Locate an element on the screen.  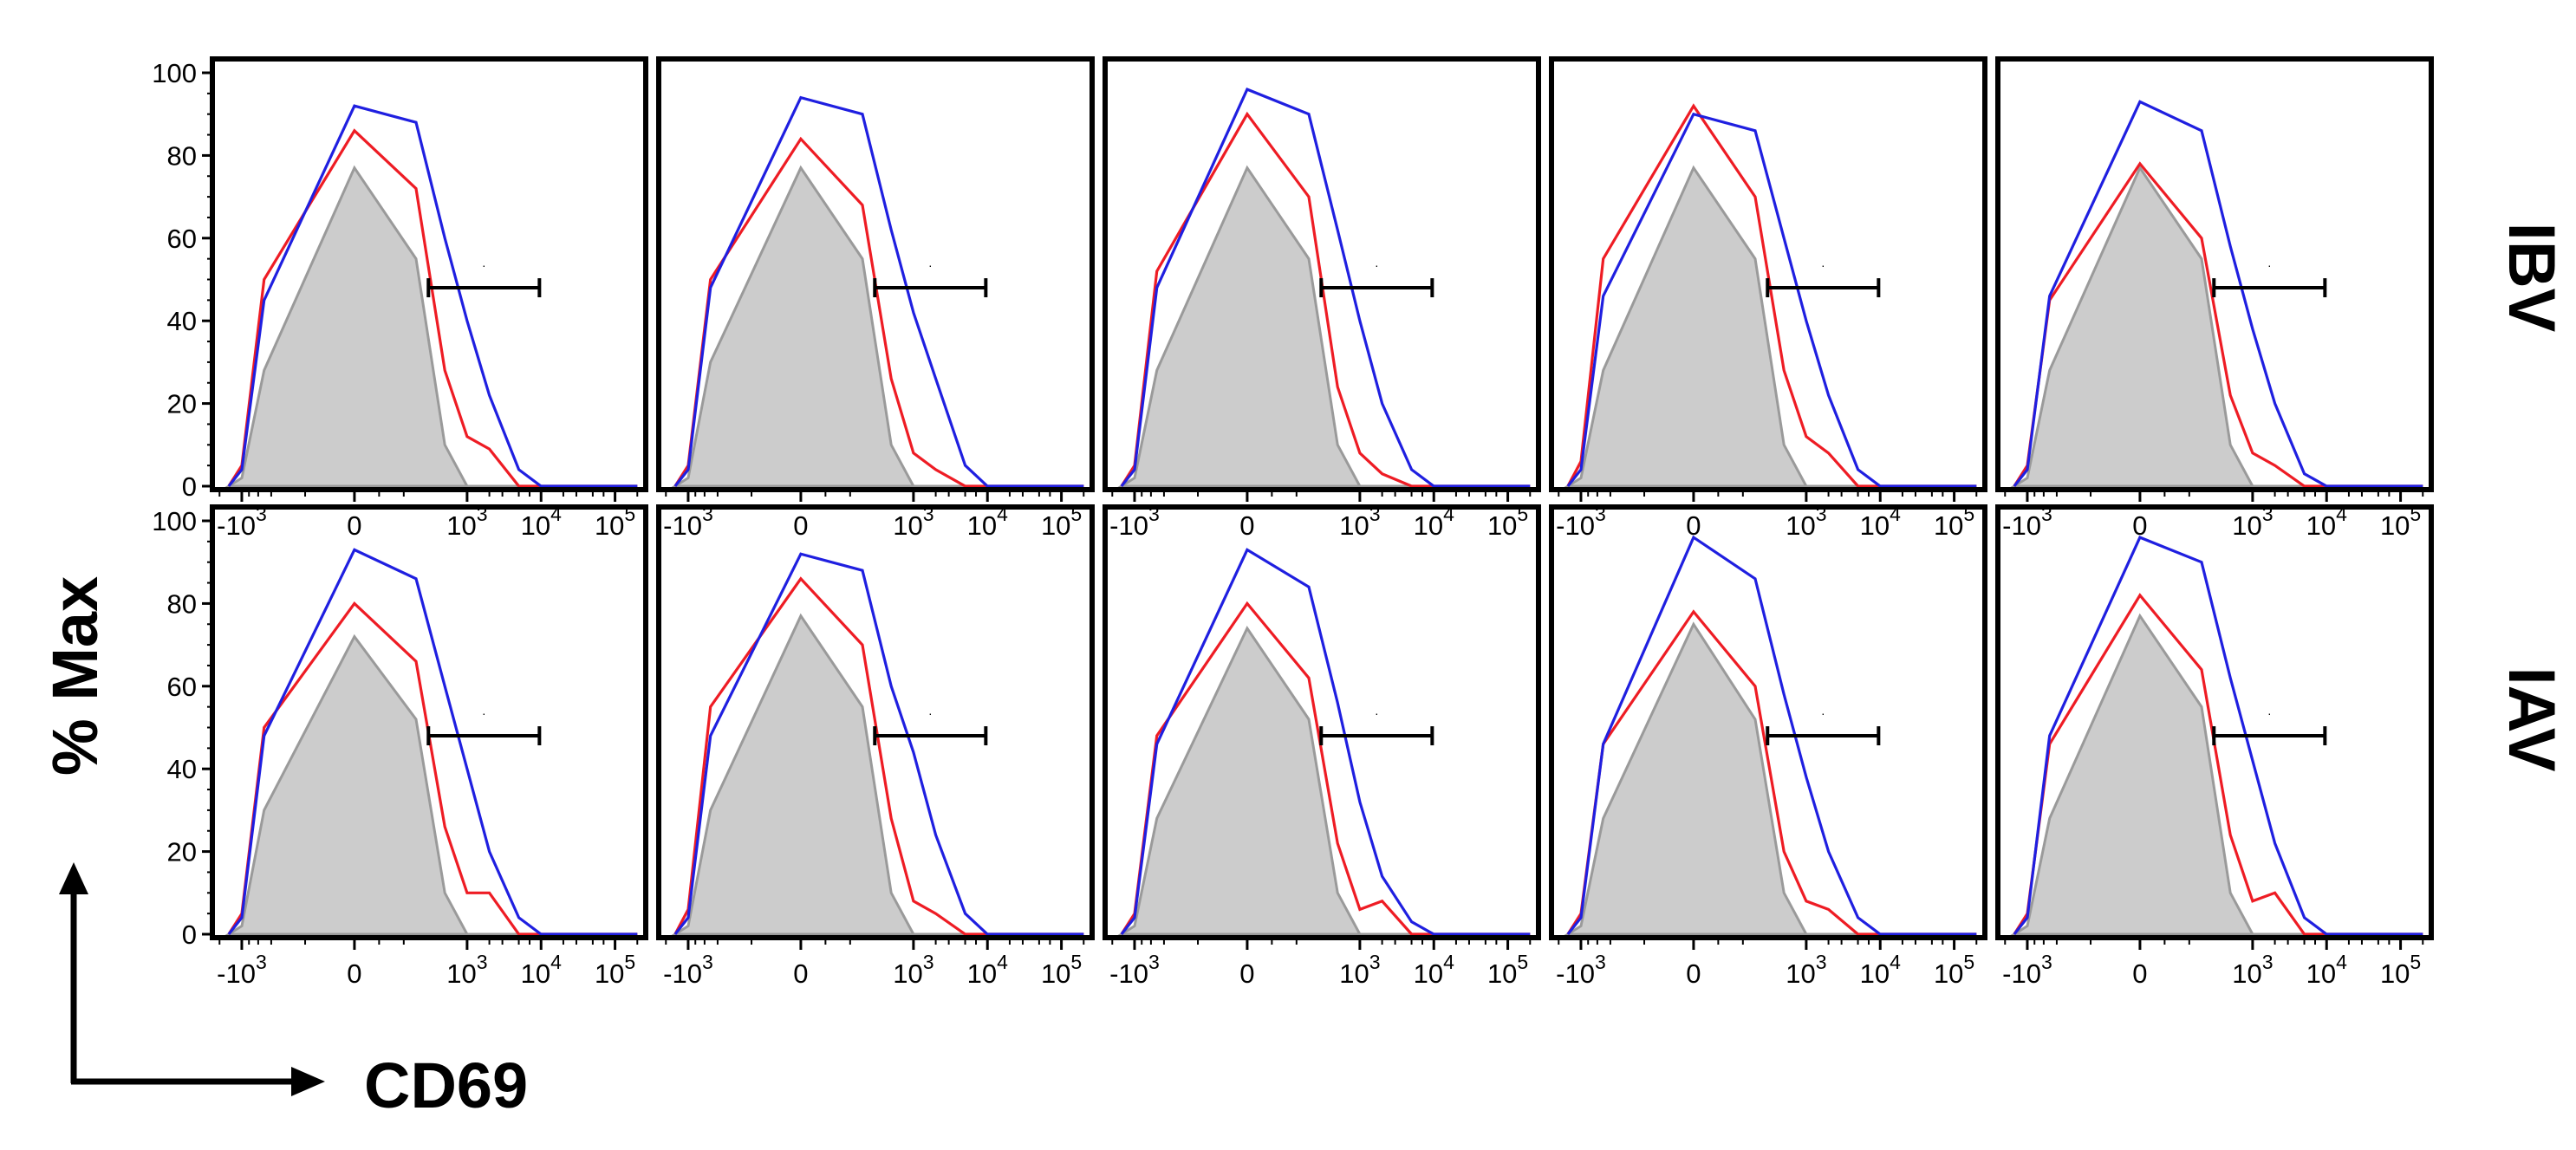
axis-arrows is located at coordinates (192, 979).